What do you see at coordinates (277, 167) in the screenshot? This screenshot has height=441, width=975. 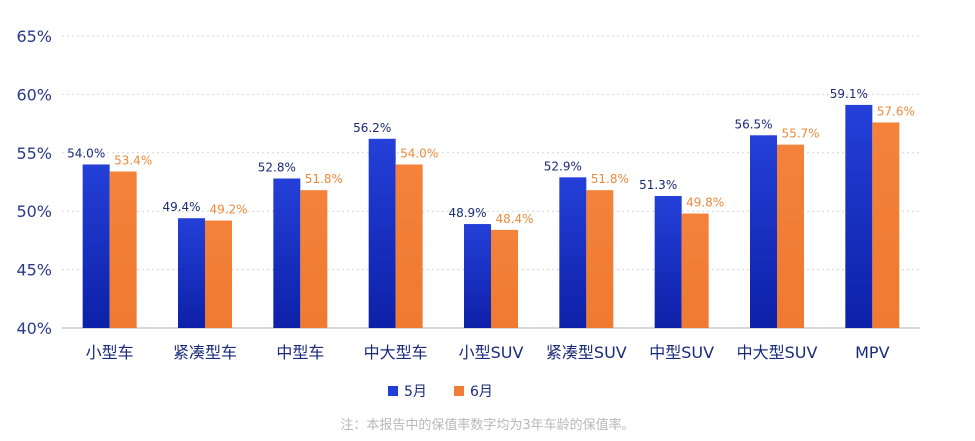 I see `data-label: 52.8%` at bounding box center [277, 167].